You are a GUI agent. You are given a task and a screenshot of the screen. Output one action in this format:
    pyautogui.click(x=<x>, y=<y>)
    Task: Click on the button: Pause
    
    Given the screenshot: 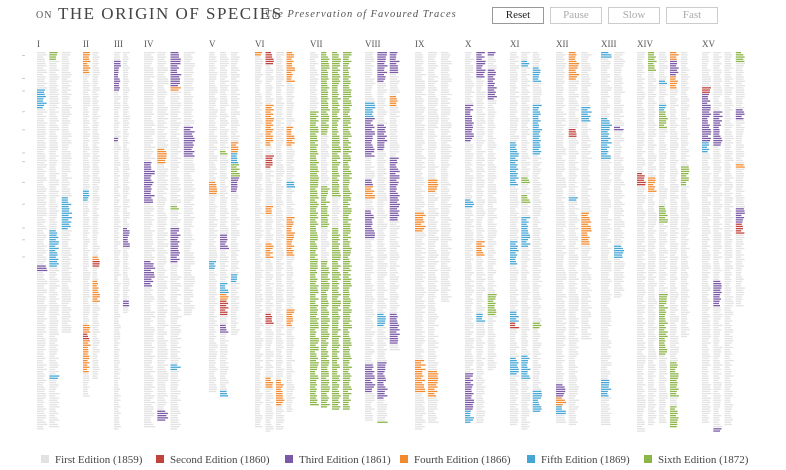 What is the action you would take?
    pyautogui.click(x=576, y=15)
    